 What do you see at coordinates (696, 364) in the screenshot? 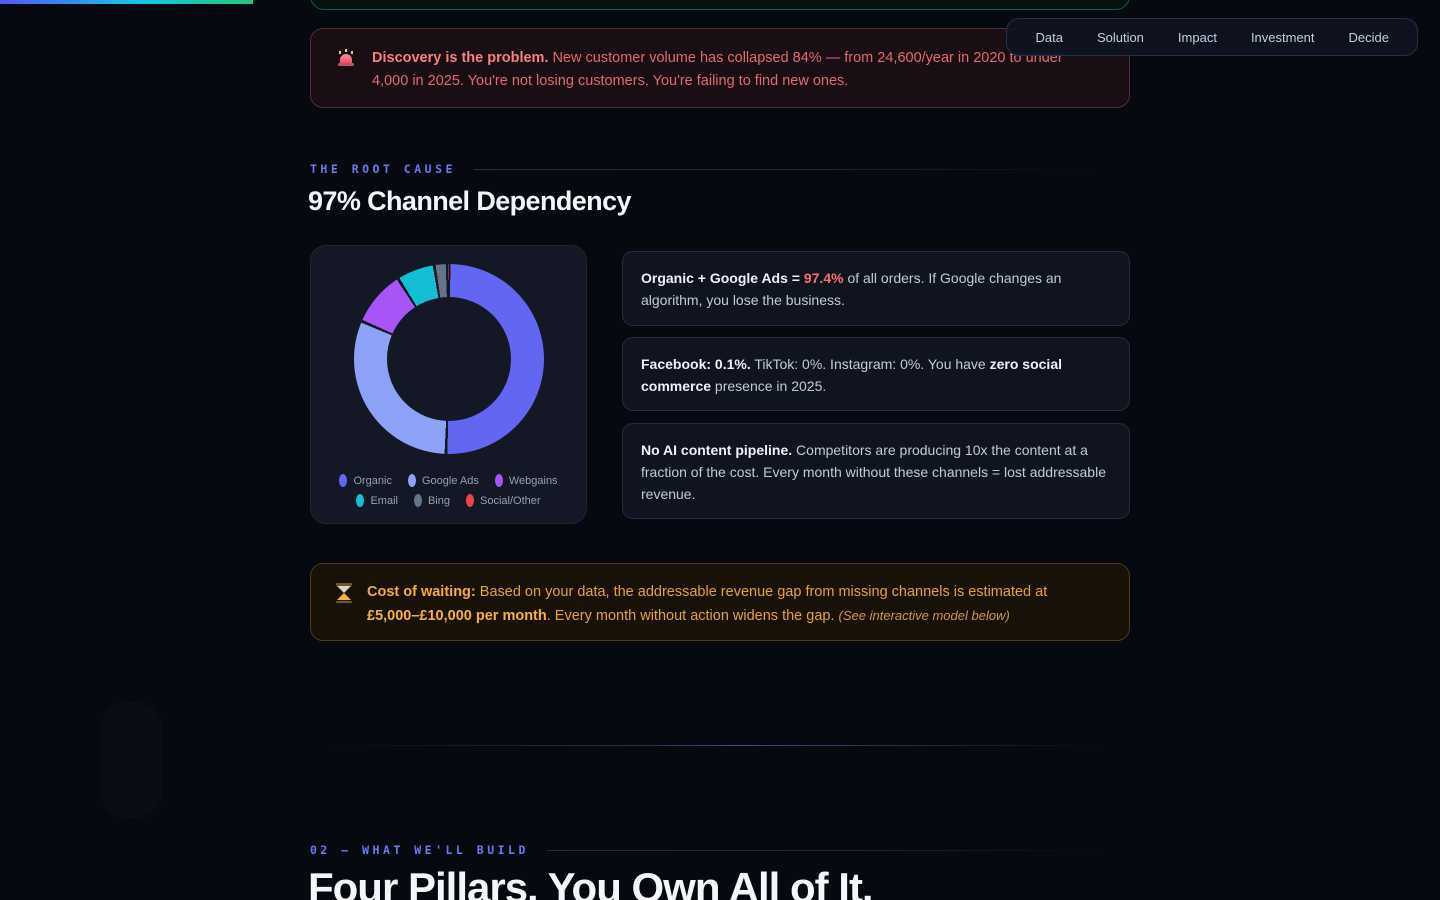
I see `card2-lead: Facebook: 0.1%.` at bounding box center [696, 364].